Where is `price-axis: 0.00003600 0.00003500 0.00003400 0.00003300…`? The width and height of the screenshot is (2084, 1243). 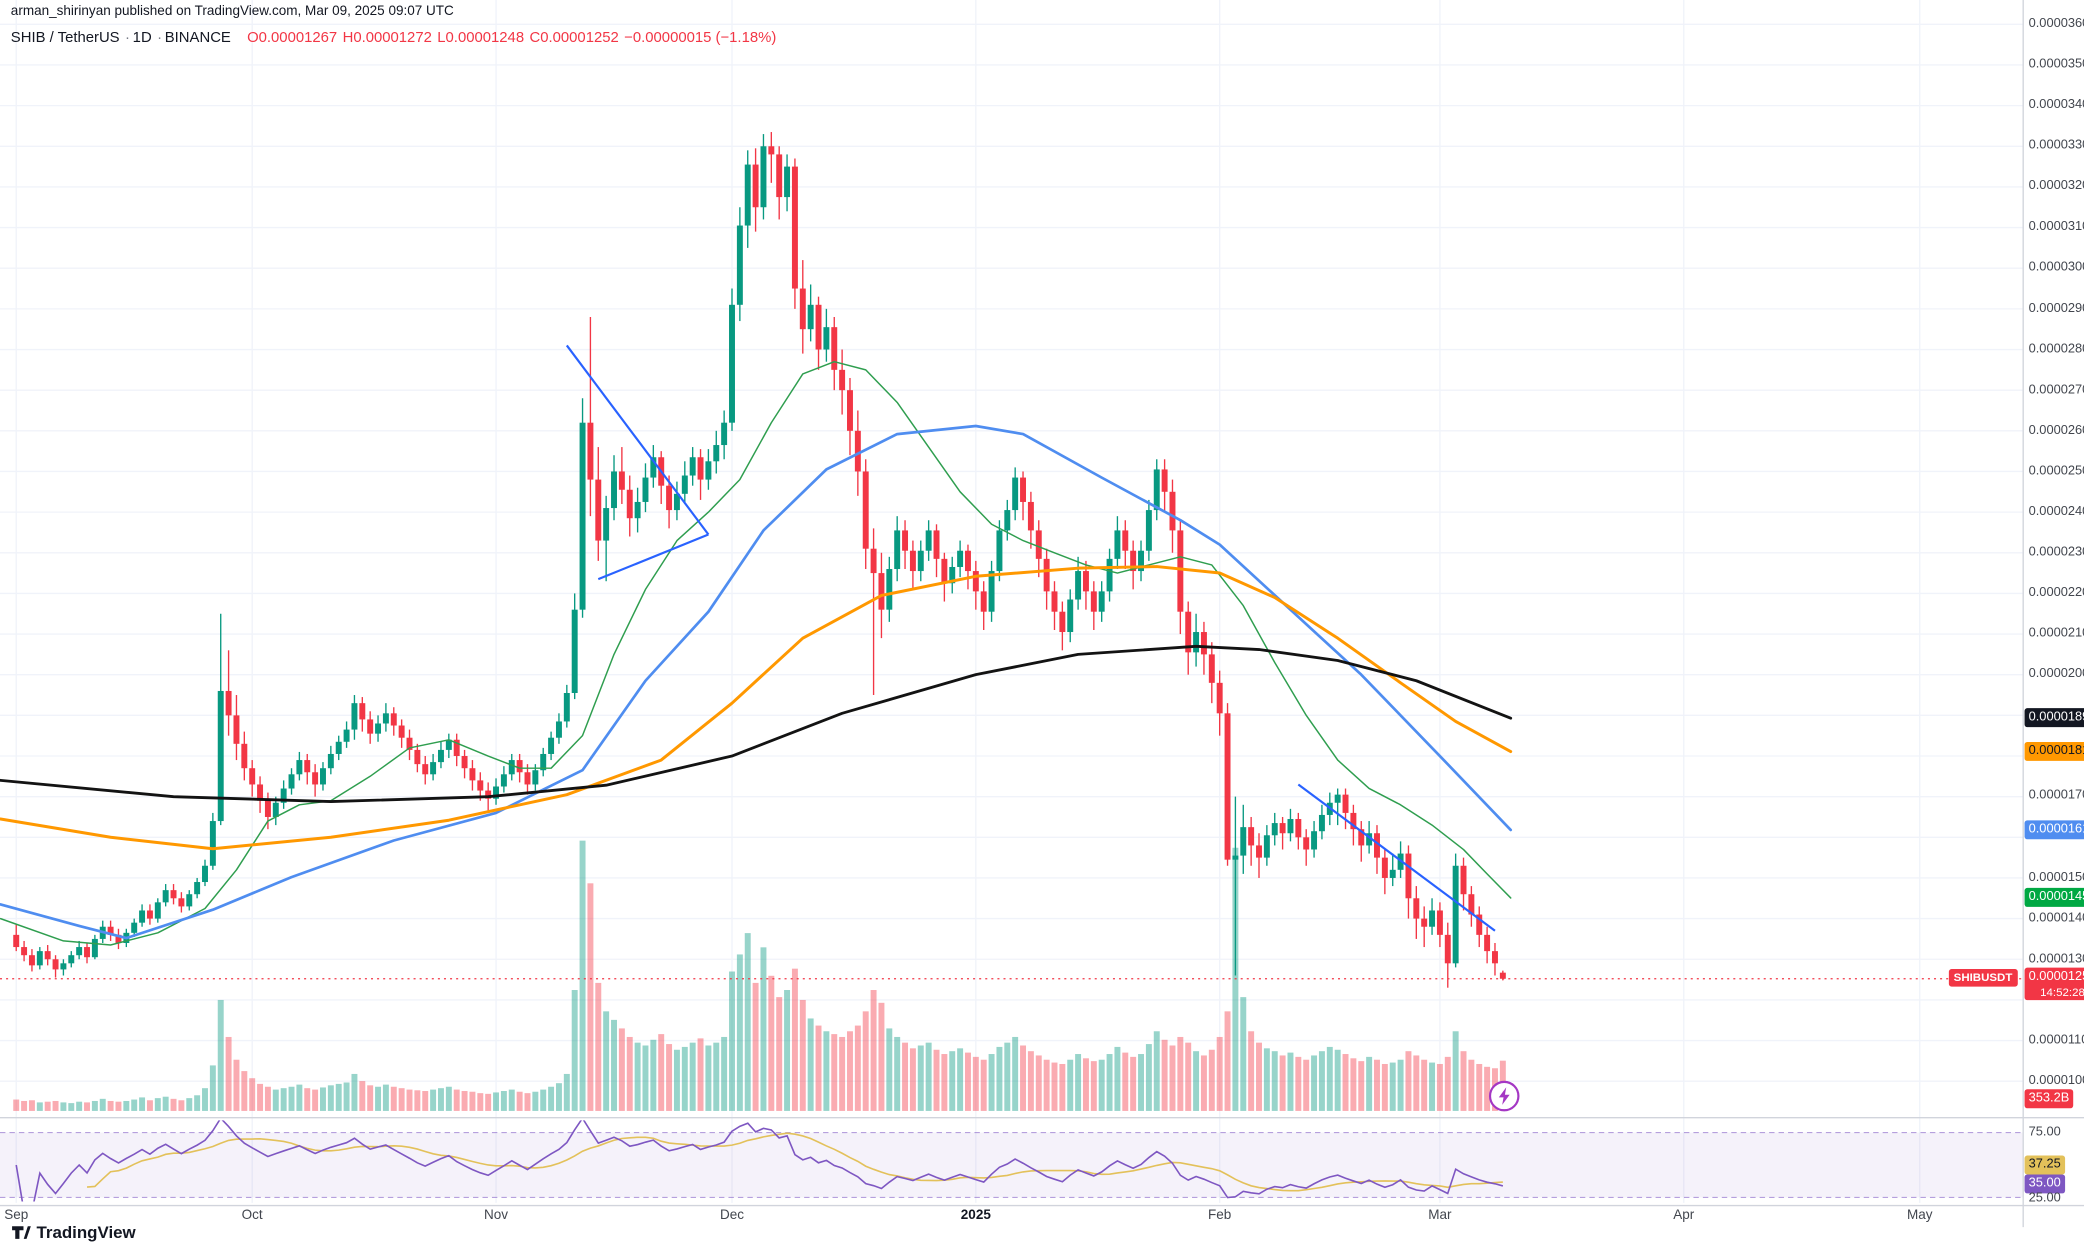
price-axis: 0.00003600 0.00003500 0.00003400 0.00003300… is located at coordinates (2053, 613).